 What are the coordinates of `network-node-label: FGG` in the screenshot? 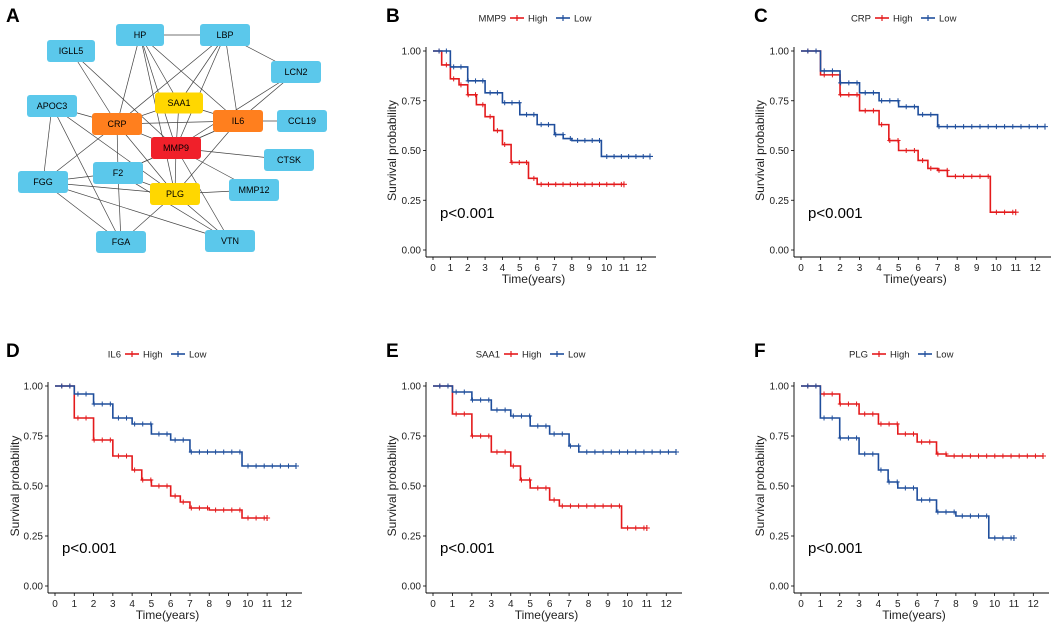 It's located at (43, 182).